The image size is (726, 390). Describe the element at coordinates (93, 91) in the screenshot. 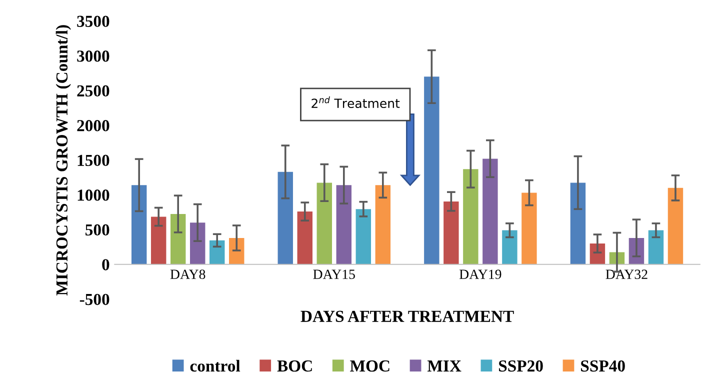

I see `y-tick-label: 2500` at that location.